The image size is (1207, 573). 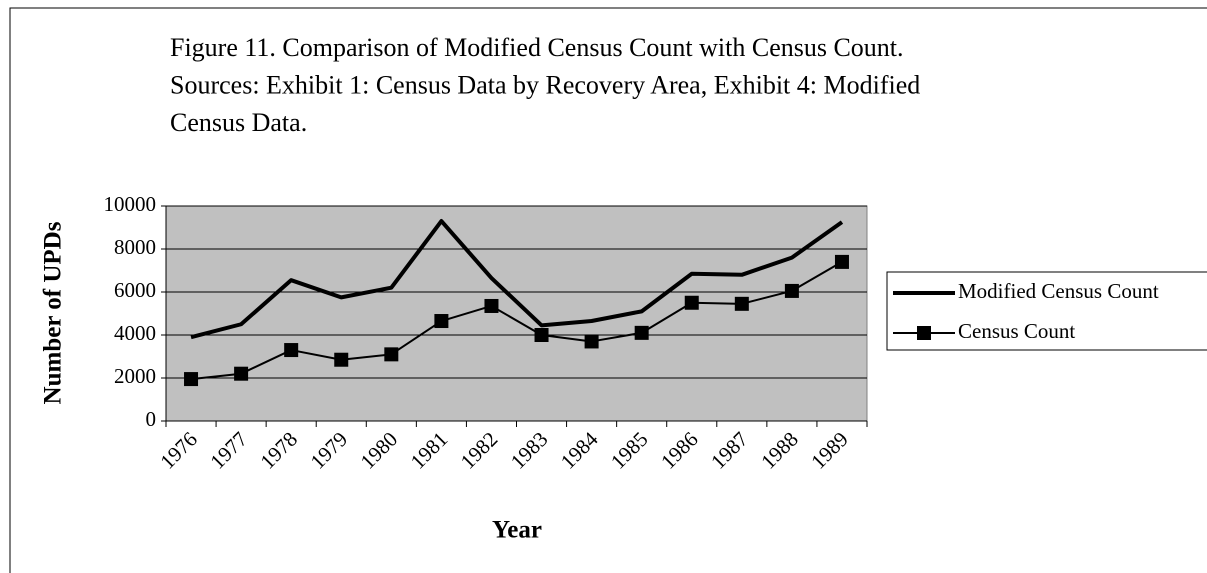 I want to click on x-axis-label: Year, so click(x=517, y=530).